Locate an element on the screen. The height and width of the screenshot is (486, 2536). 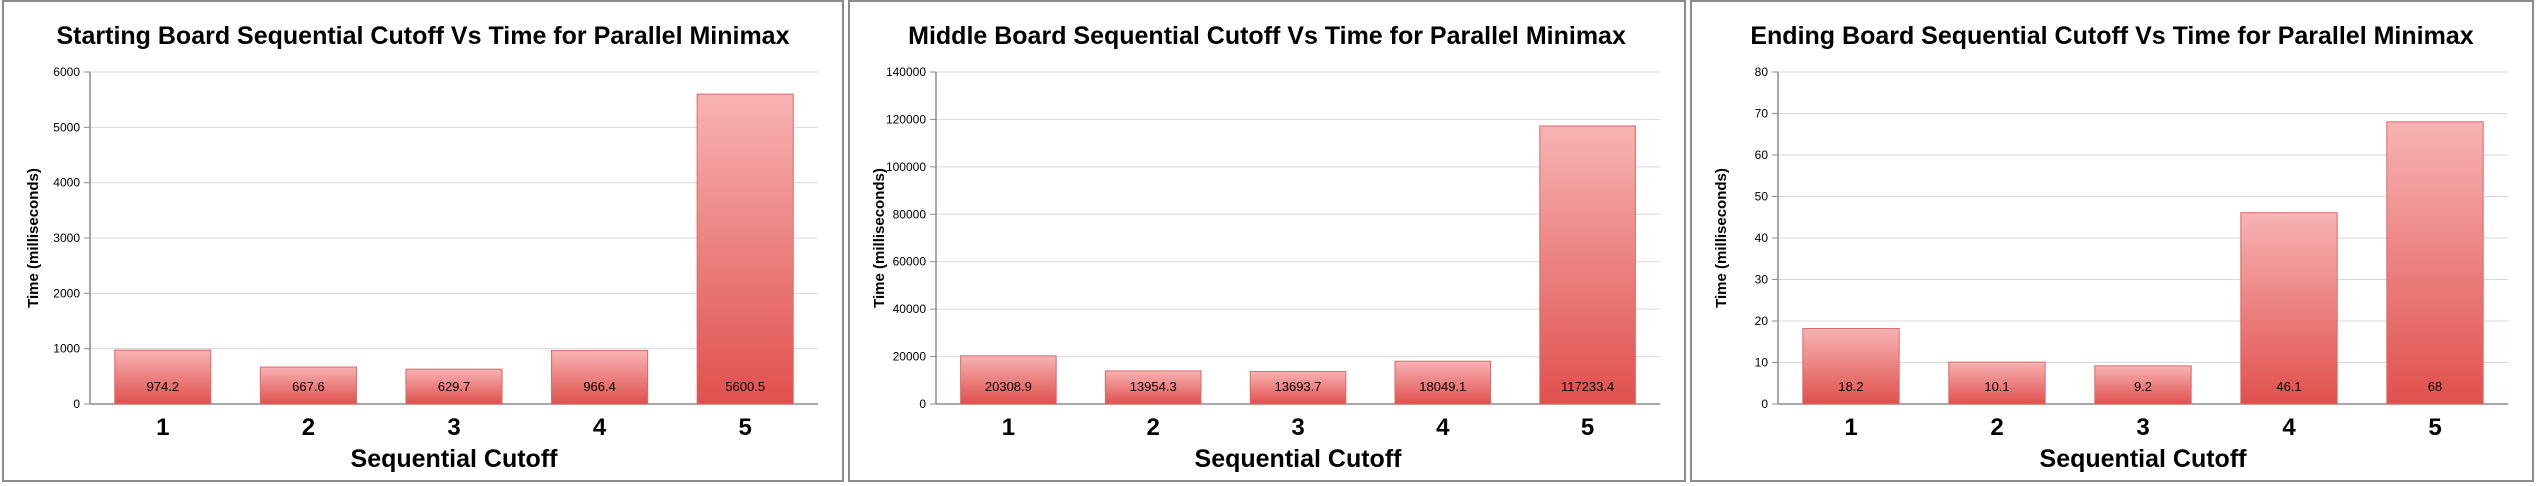
y-tick-label: 60 is located at coordinates (1762, 155).